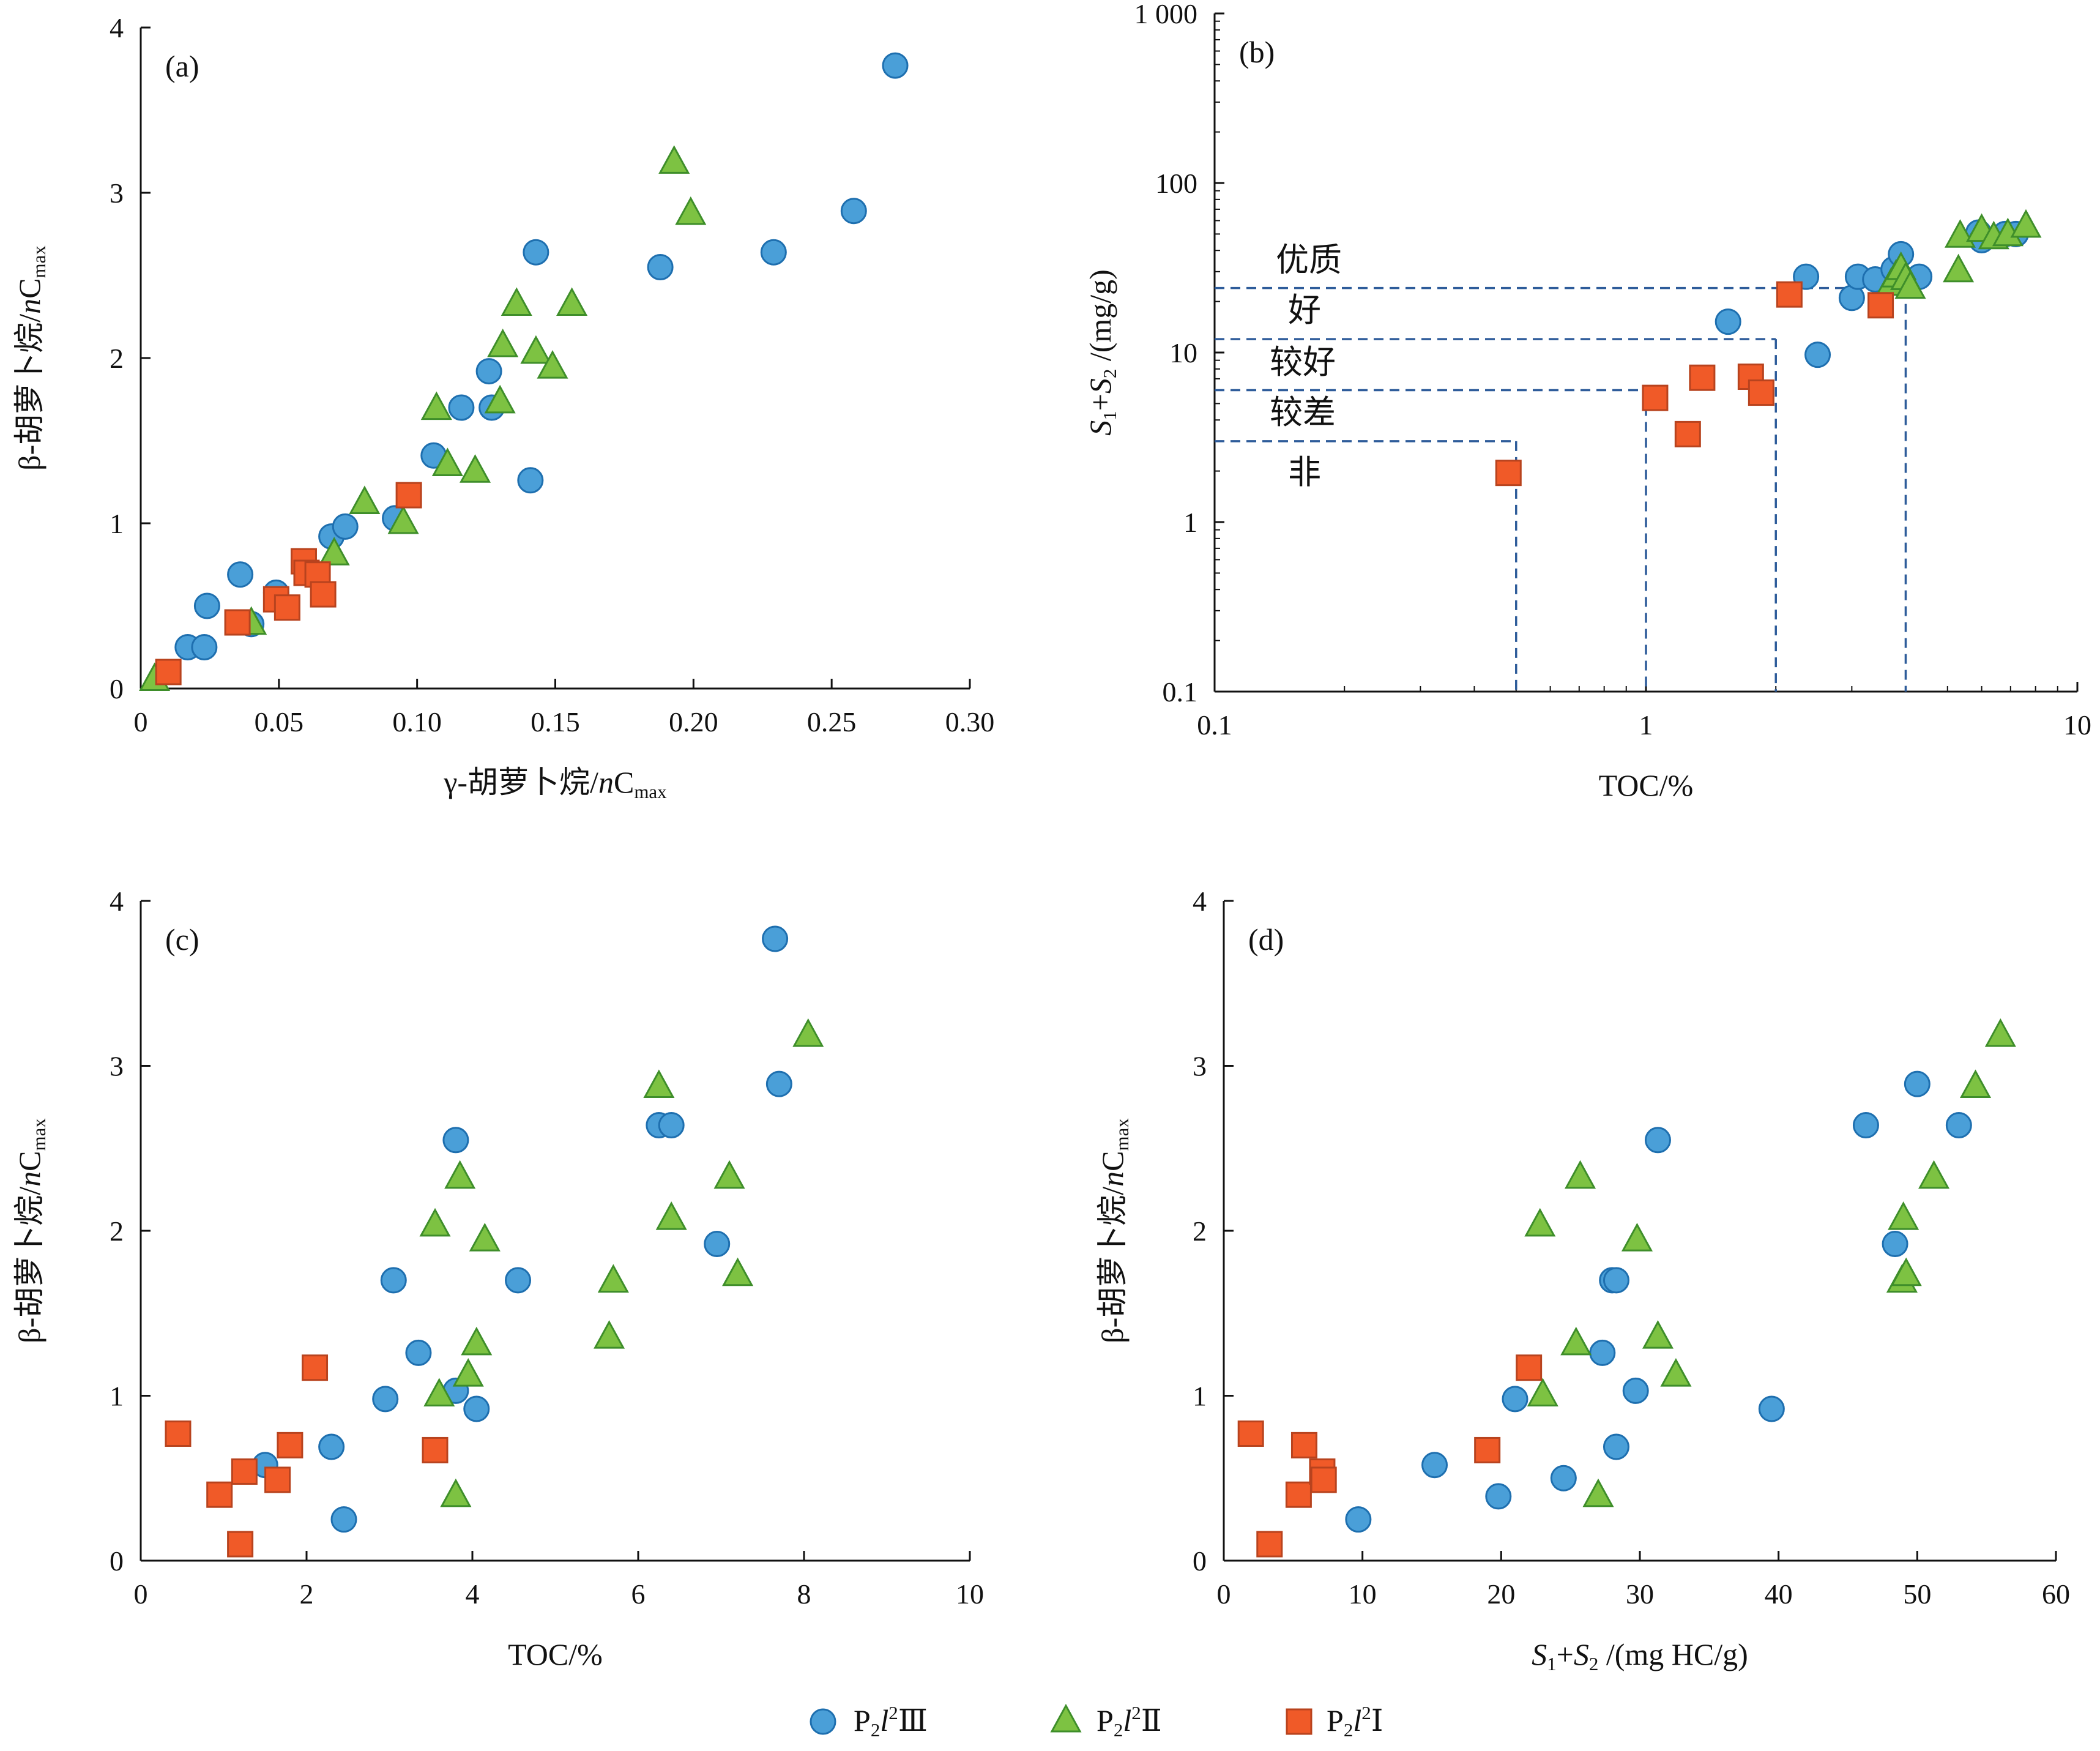 Image resolution: width=2100 pixels, height=1751 pixels. What do you see at coordinates (1299, 1721) in the screenshot?
I see `legend-marker-i` at bounding box center [1299, 1721].